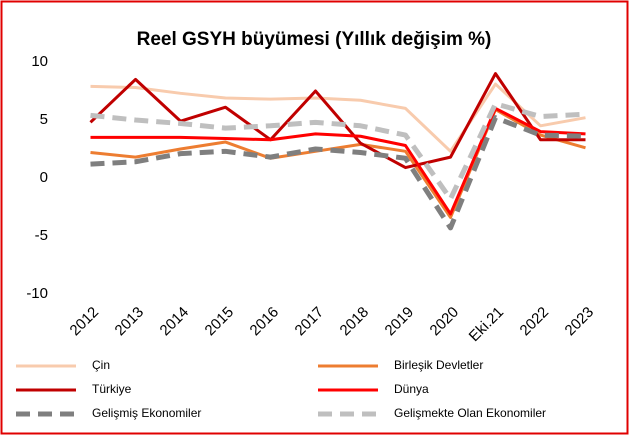 This screenshot has width=629, height=435. I want to click on legend-label: Türkiye, so click(112, 389).